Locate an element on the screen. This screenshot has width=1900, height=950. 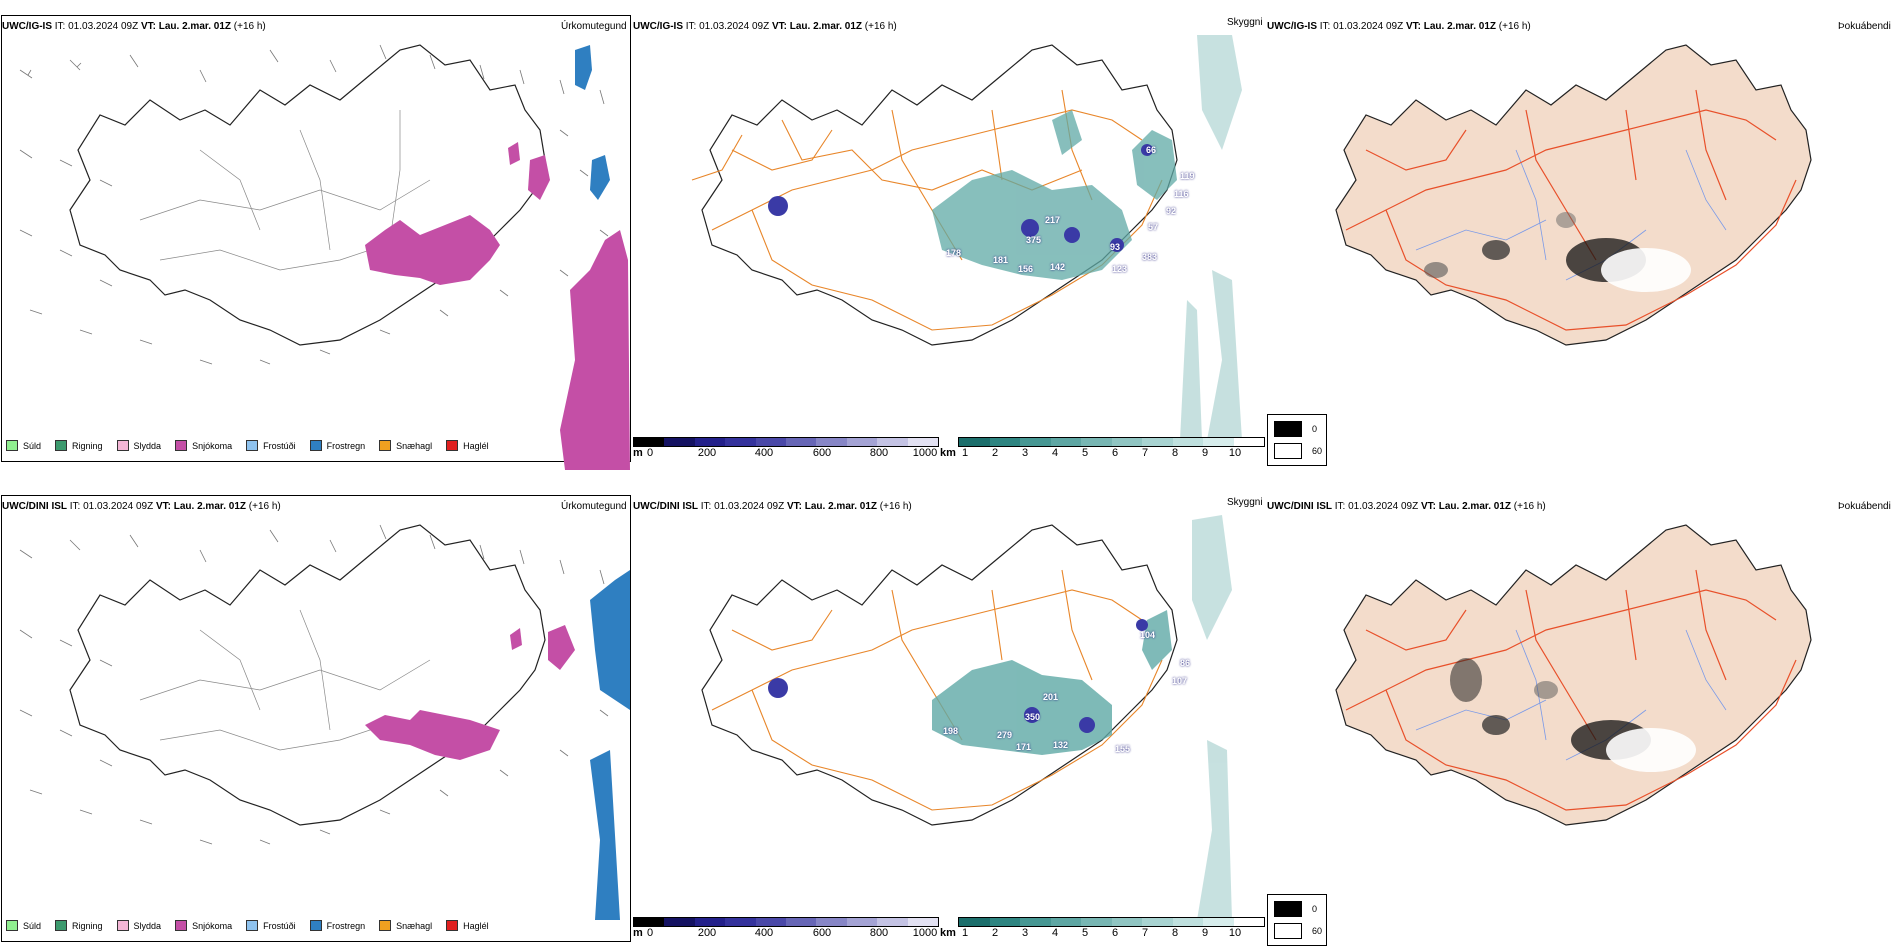
ceiling-label: 198 is located at coordinates (951, 731).